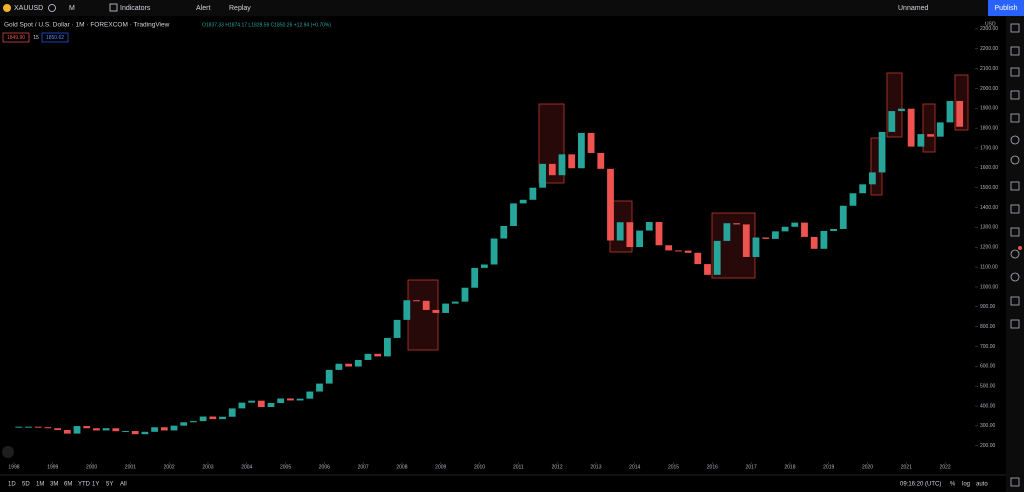 This screenshot has height=492, width=1024. What do you see at coordinates (906, 467) in the screenshot?
I see `x-tick-label: 2021` at bounding box center [906, 467].